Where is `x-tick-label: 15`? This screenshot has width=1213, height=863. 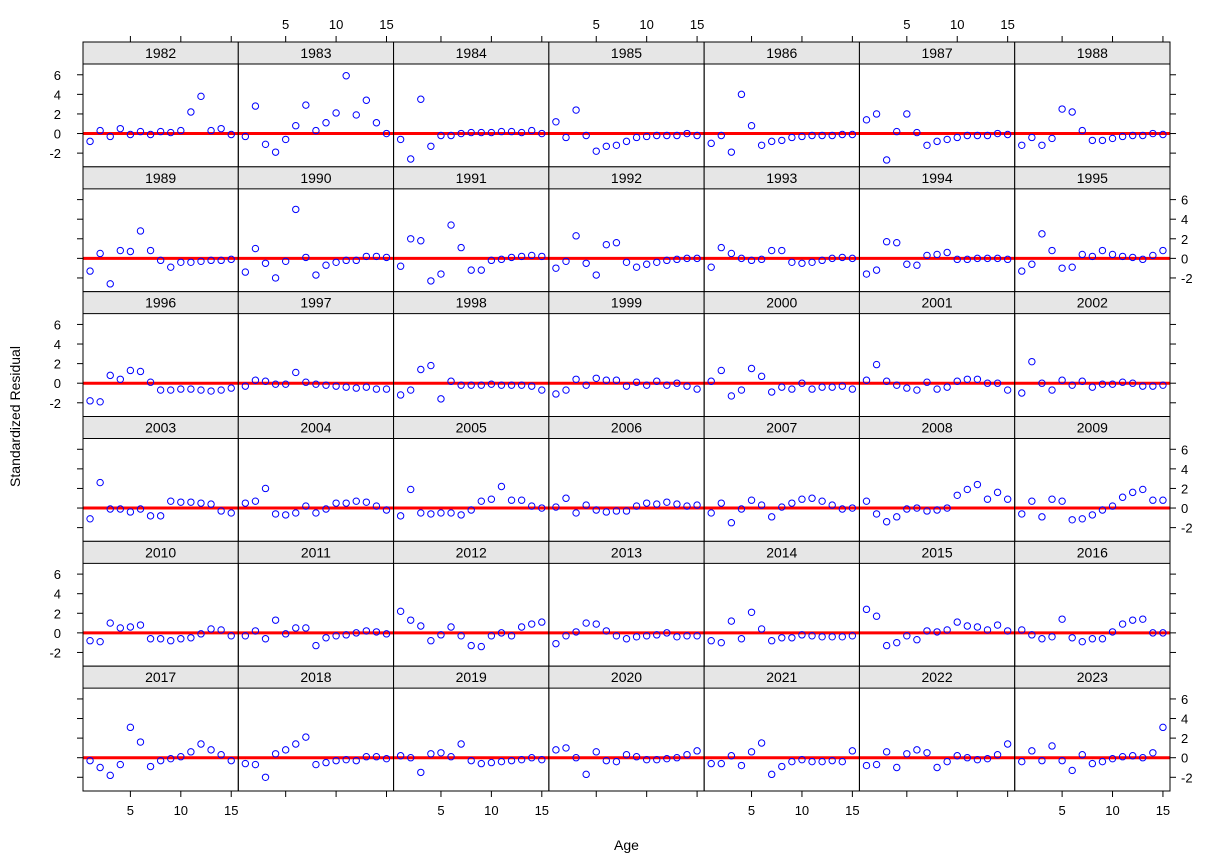
x-tick-label: 15 is located at coordinates (542, 810).